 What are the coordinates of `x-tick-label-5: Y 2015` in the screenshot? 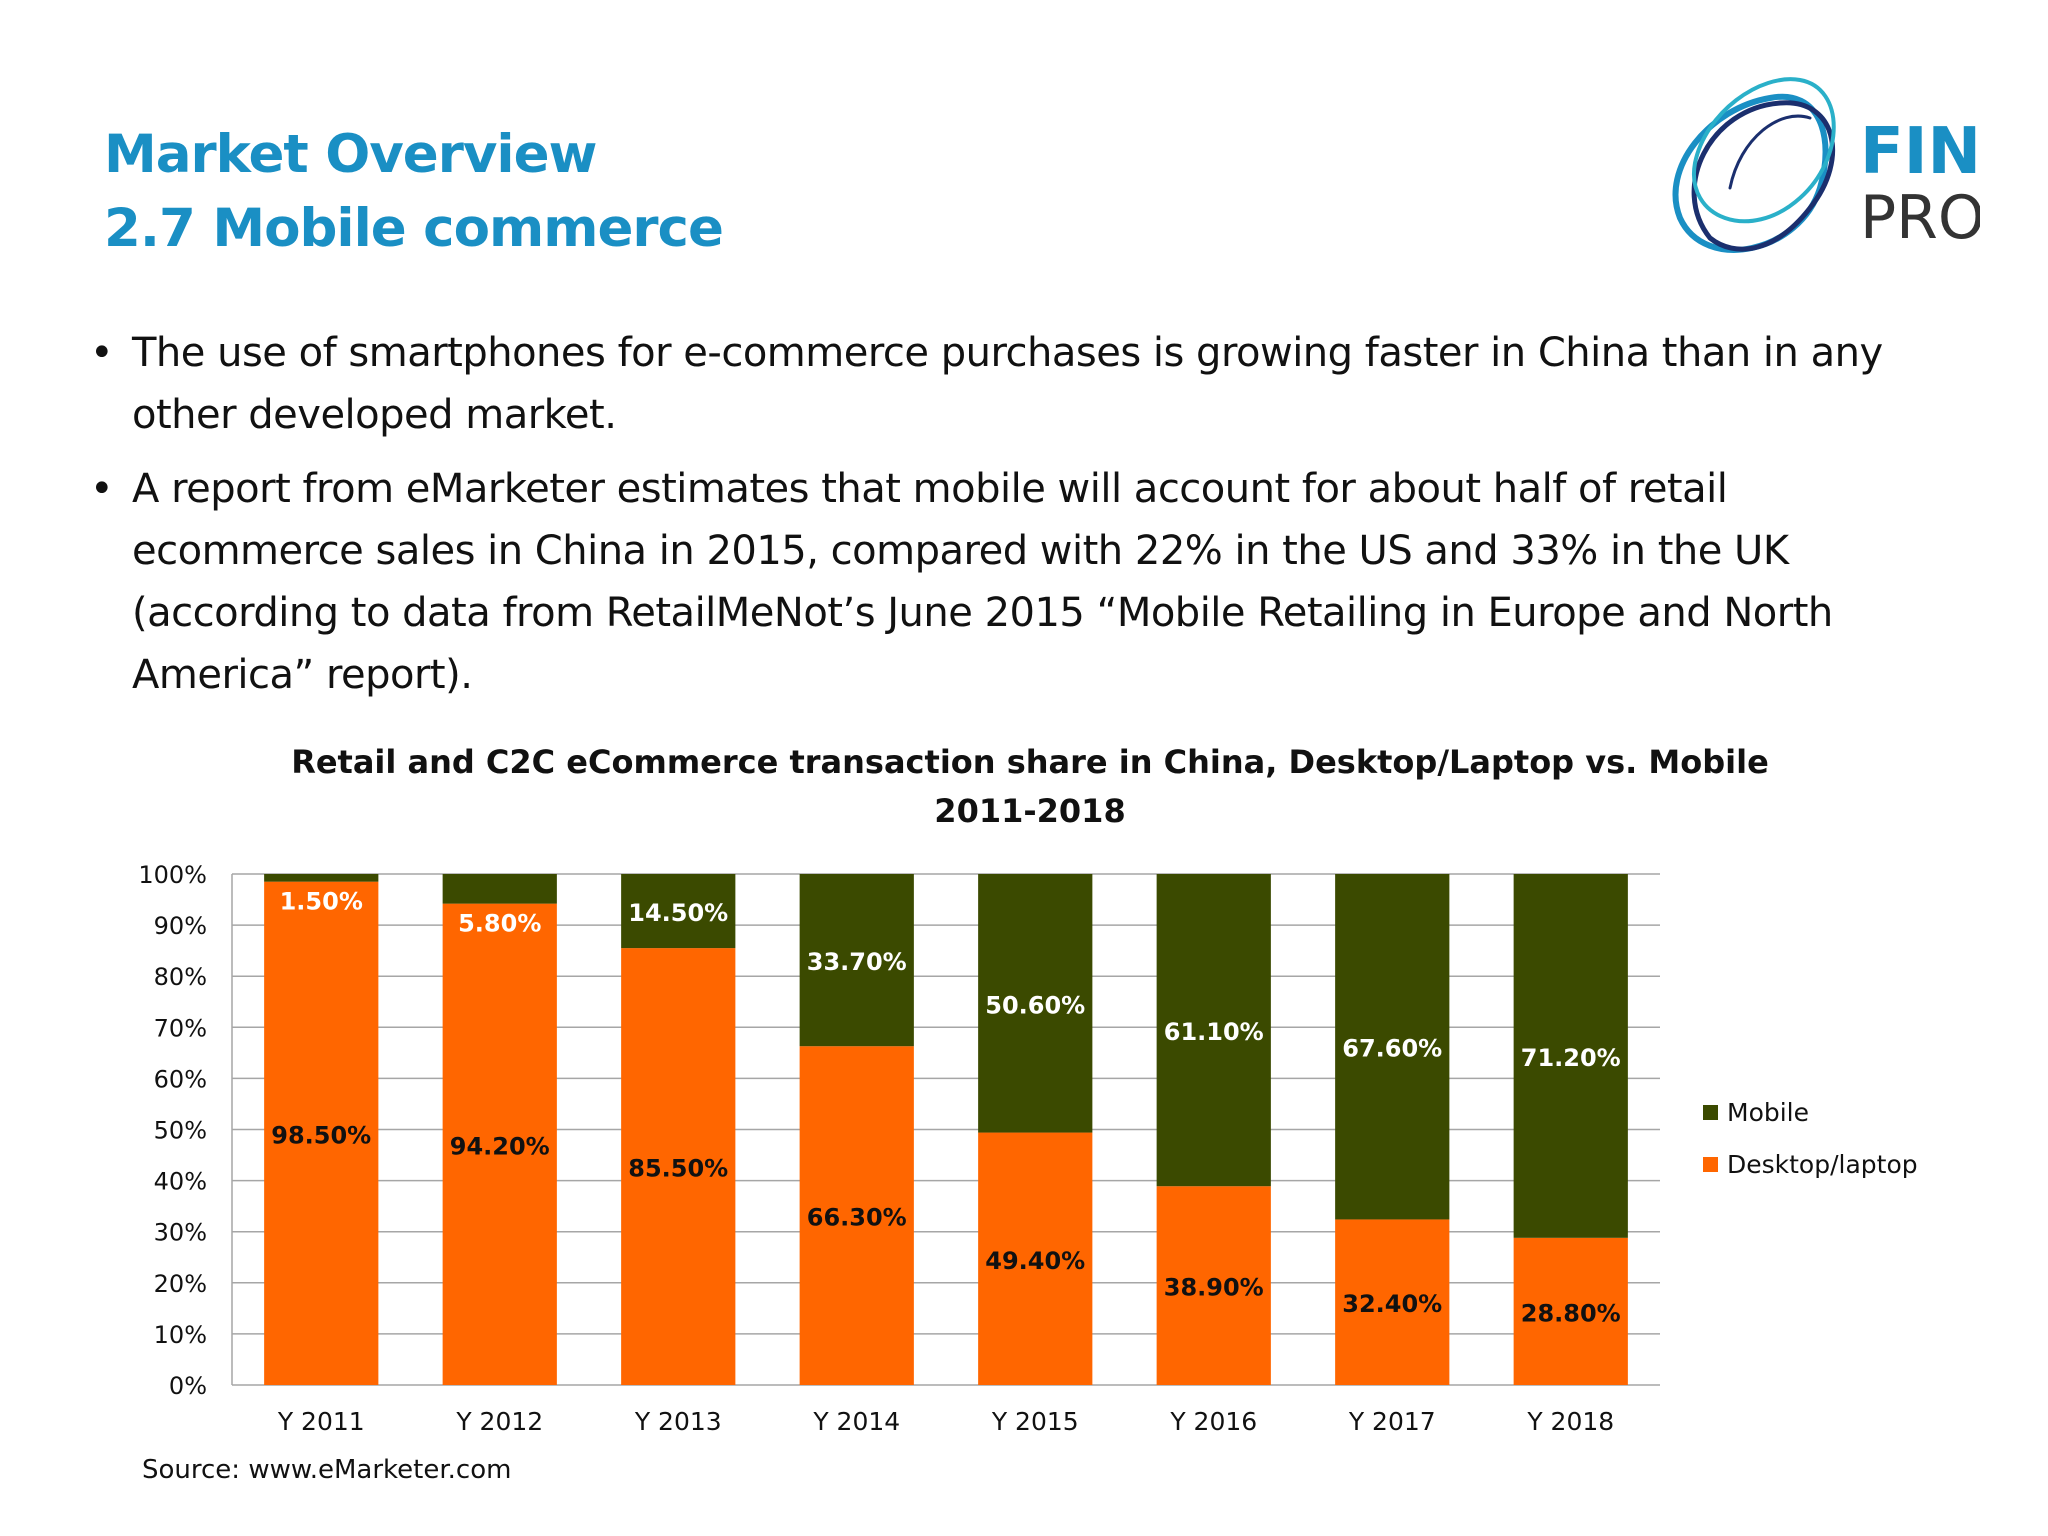 It's located at (1035, 1421).